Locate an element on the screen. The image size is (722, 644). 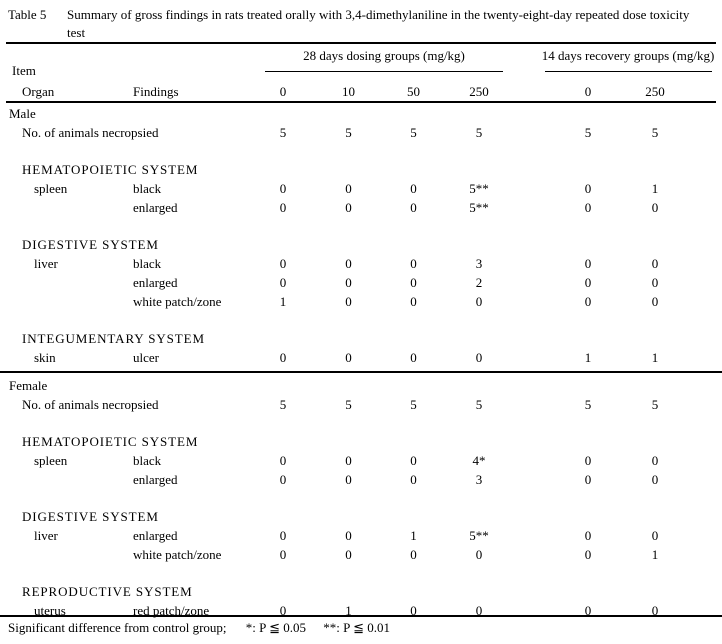
dosing-group-header: 28 days dosing groups (mg/kg) is located at coordinates (384, 55).